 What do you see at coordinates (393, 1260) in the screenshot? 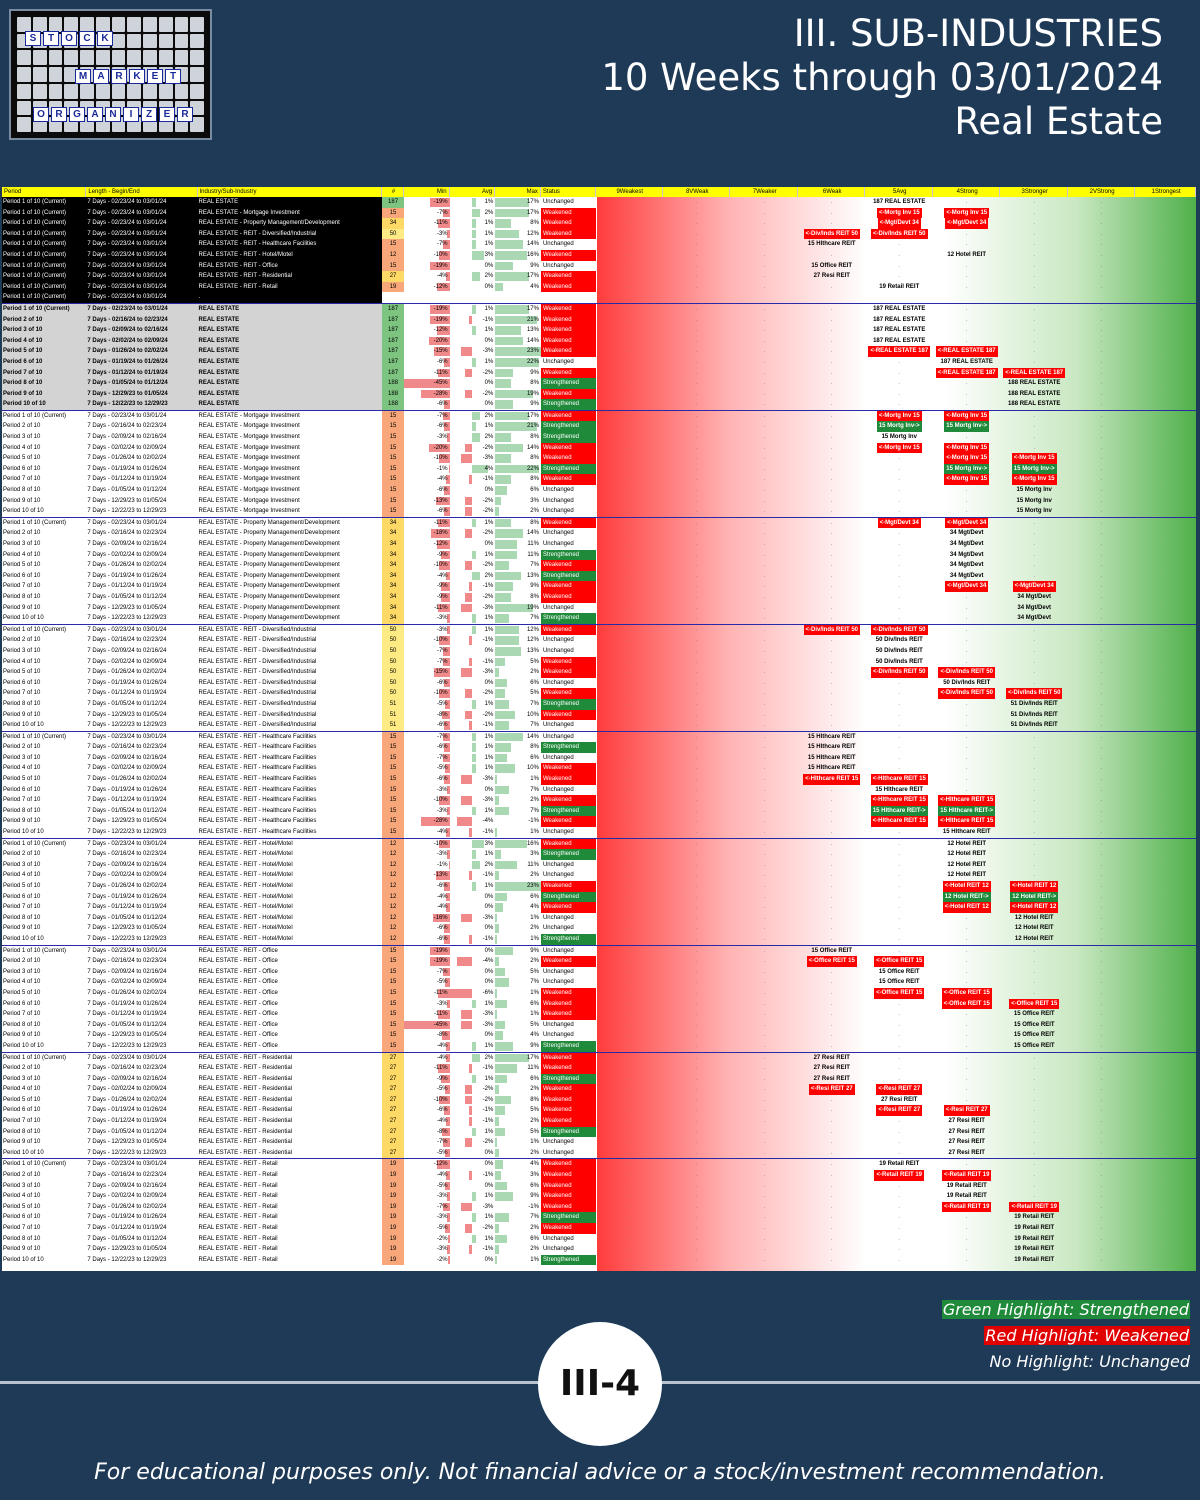
I see `count-cell: 19` at bounding box center [393, 1260].